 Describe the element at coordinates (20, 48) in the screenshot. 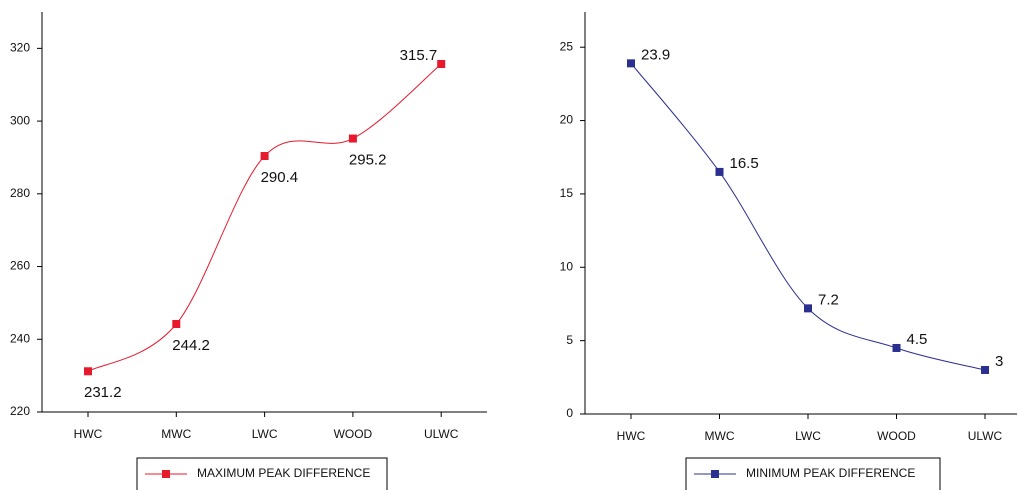

I see `y-tick-label: 320` at that location.